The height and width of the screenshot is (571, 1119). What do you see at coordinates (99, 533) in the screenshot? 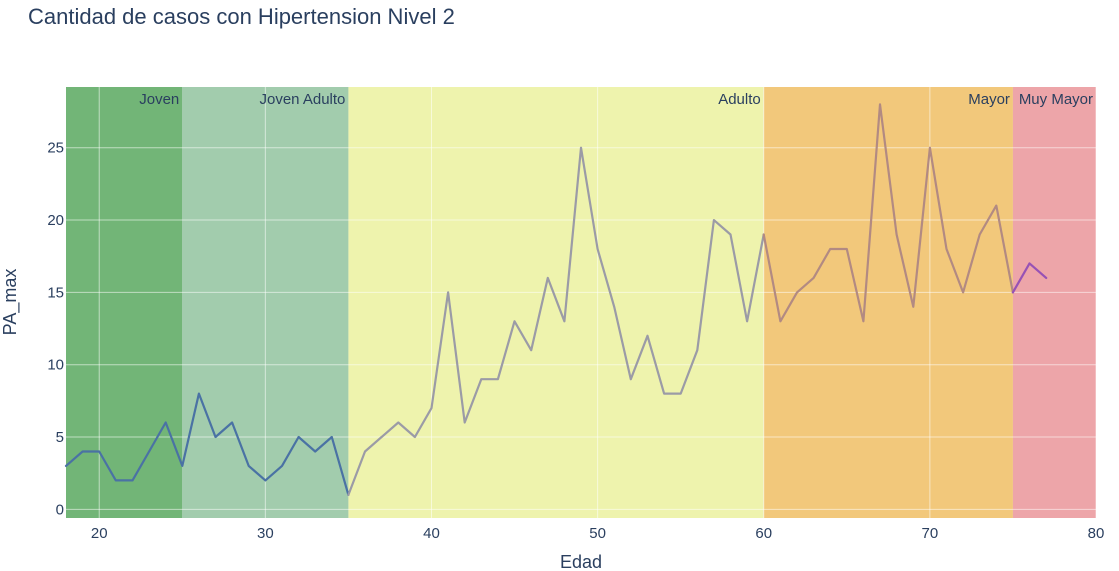
I see `x-tick-label-0: 20` at bounding box center [99, 533].